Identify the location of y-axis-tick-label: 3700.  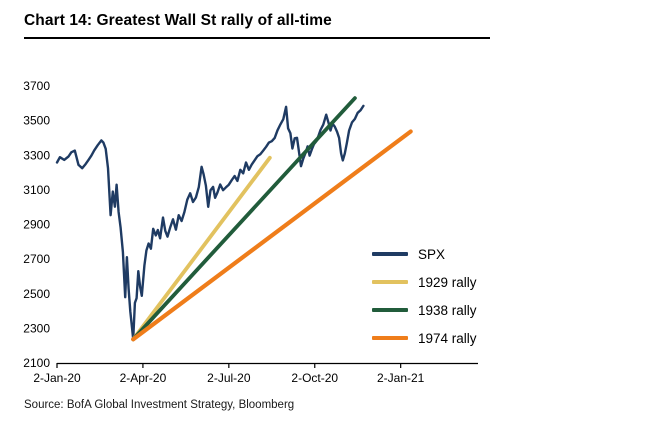
(36, 86).